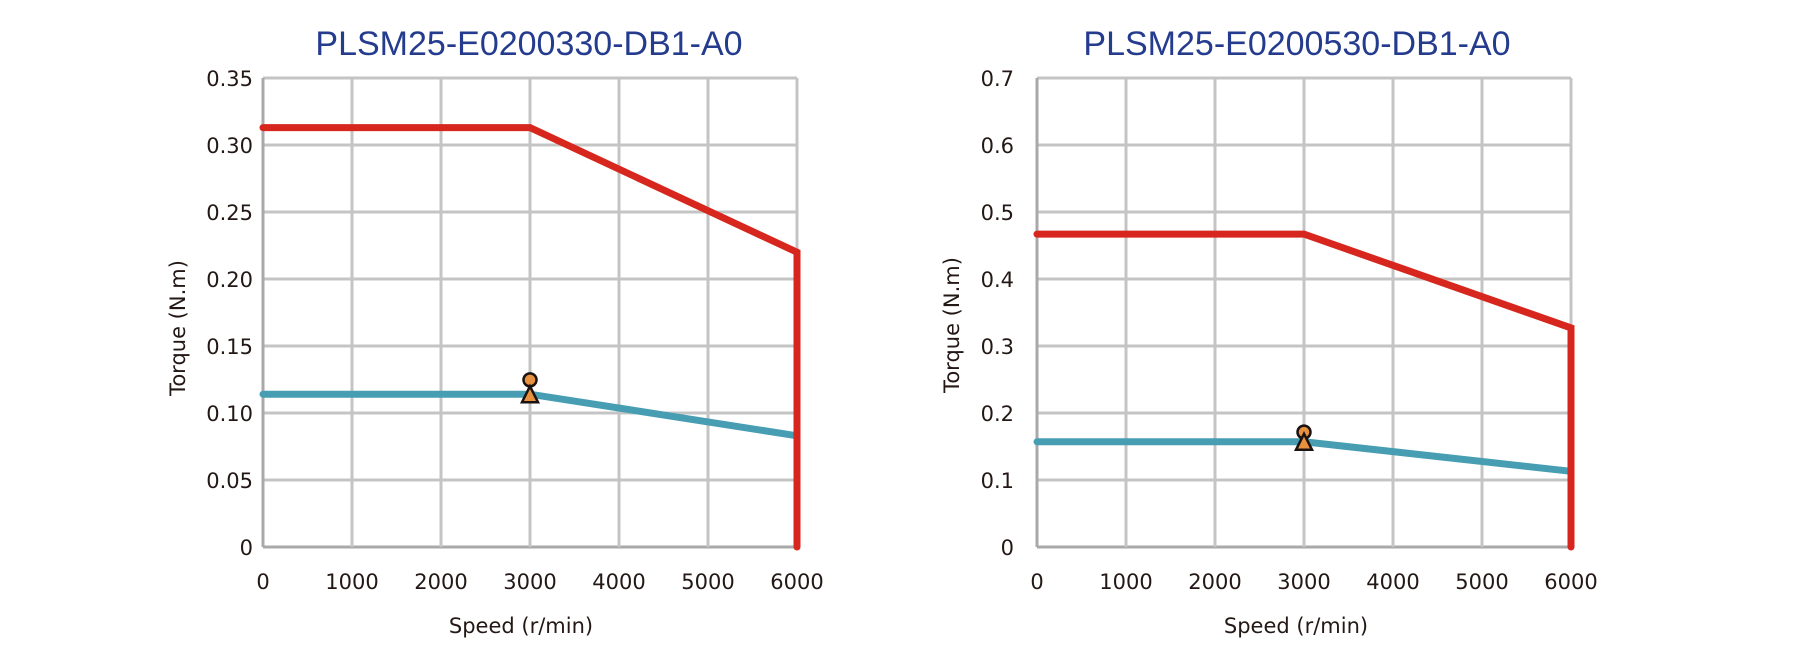 This screenshot has height=672, width=1800. Describe the element at coordinates (229, 347) in the screenshot. I see `y-tick-label: 0.15` at that location.